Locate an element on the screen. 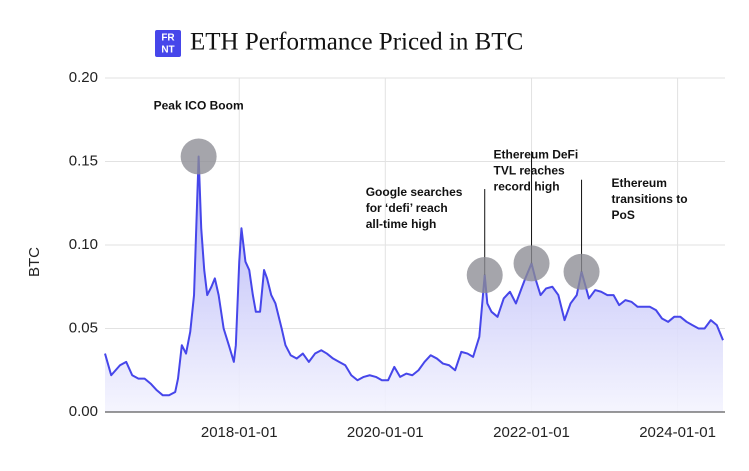 This screenshot has width=749, height=471. annotation-text: all-time high is located at coordinates (401, 224).